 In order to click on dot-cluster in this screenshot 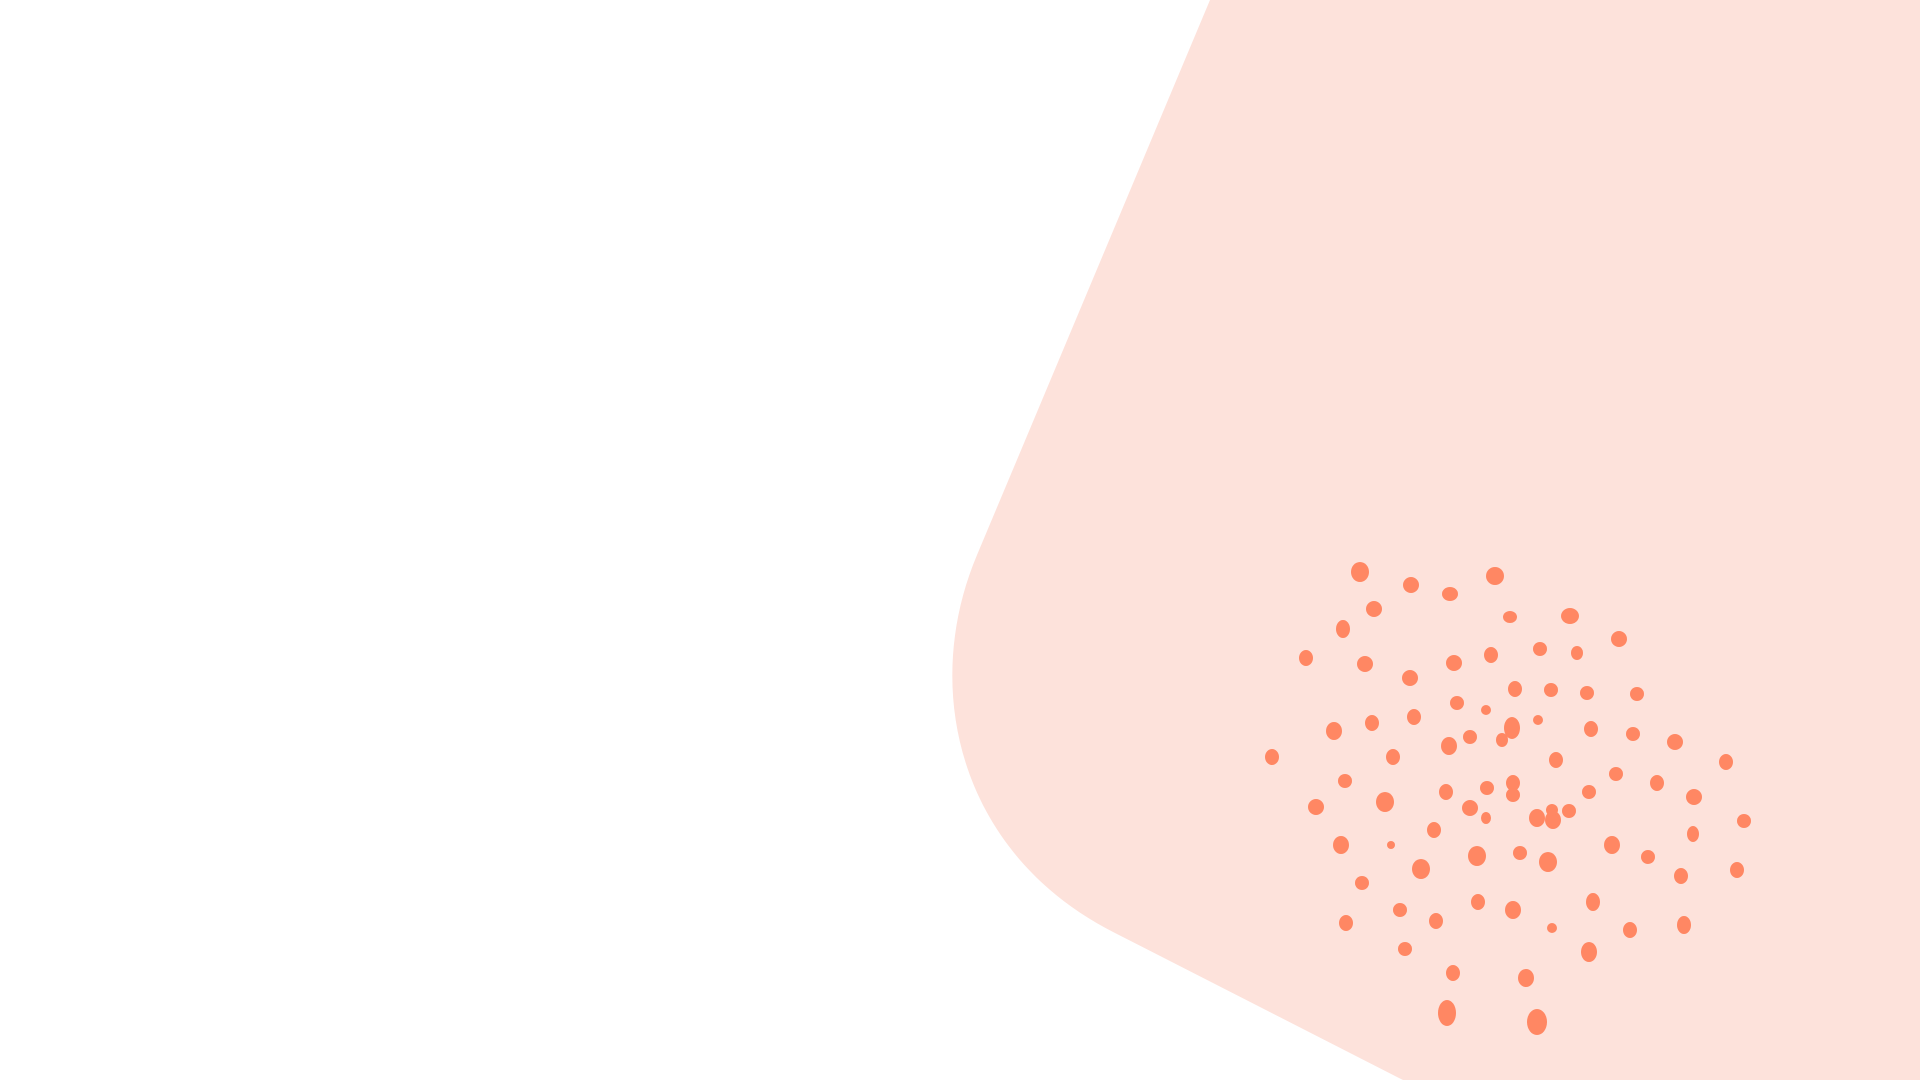, I will do `click(1508, 798)`.